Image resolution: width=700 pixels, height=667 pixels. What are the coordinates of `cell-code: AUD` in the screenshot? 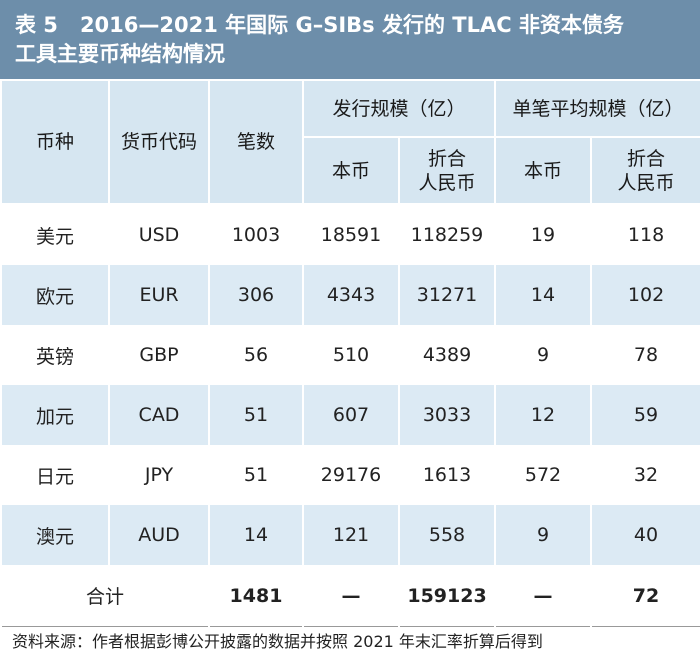 It's located at (159, 535).